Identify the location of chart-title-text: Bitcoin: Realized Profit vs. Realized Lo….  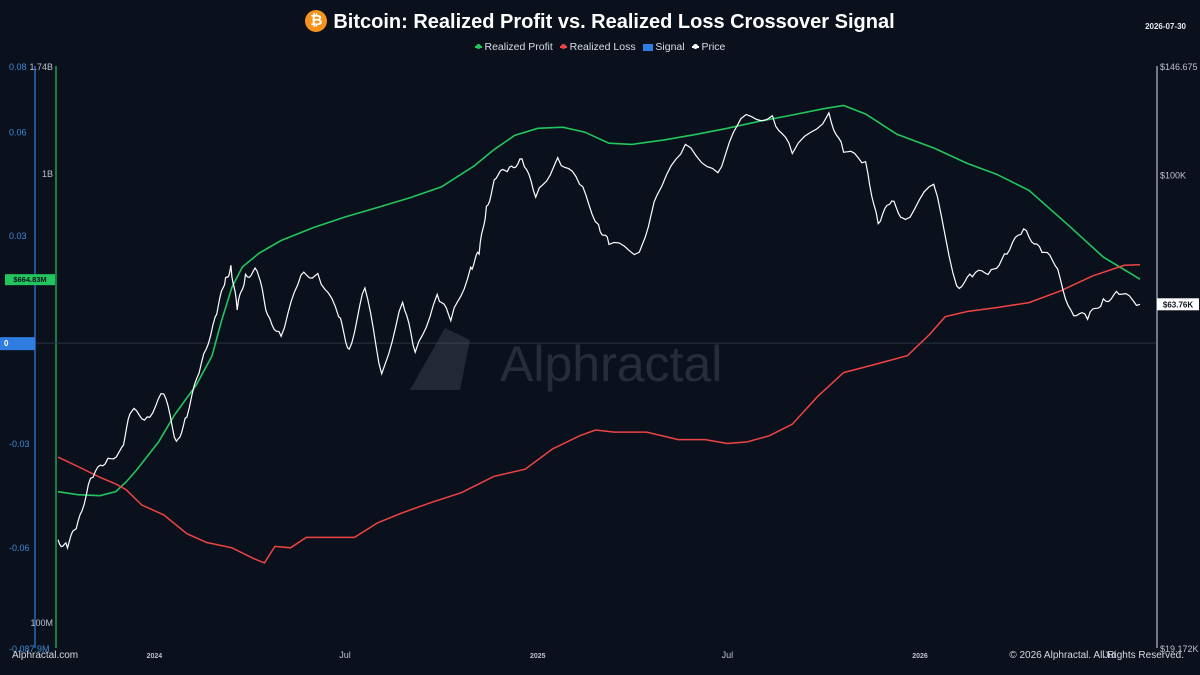
(614, 22).